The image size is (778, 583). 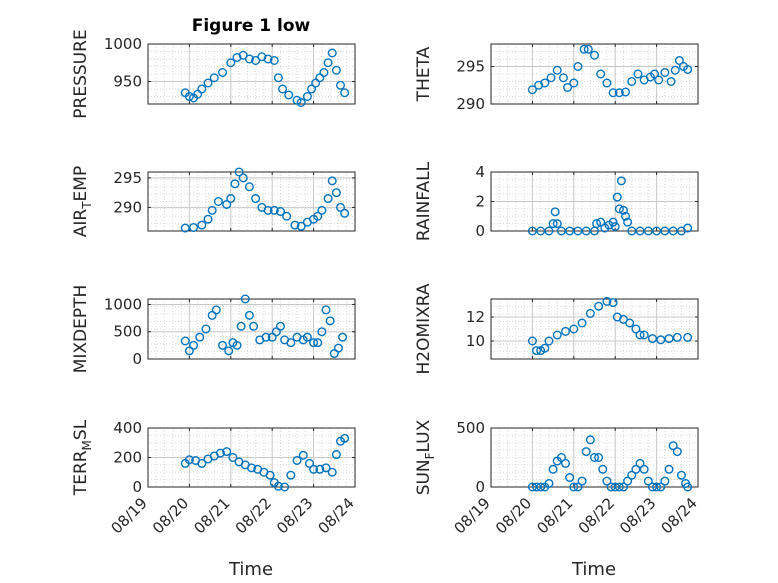 I want to click on y-axis-label: AIRTEMP, so click(x=82, y=201).